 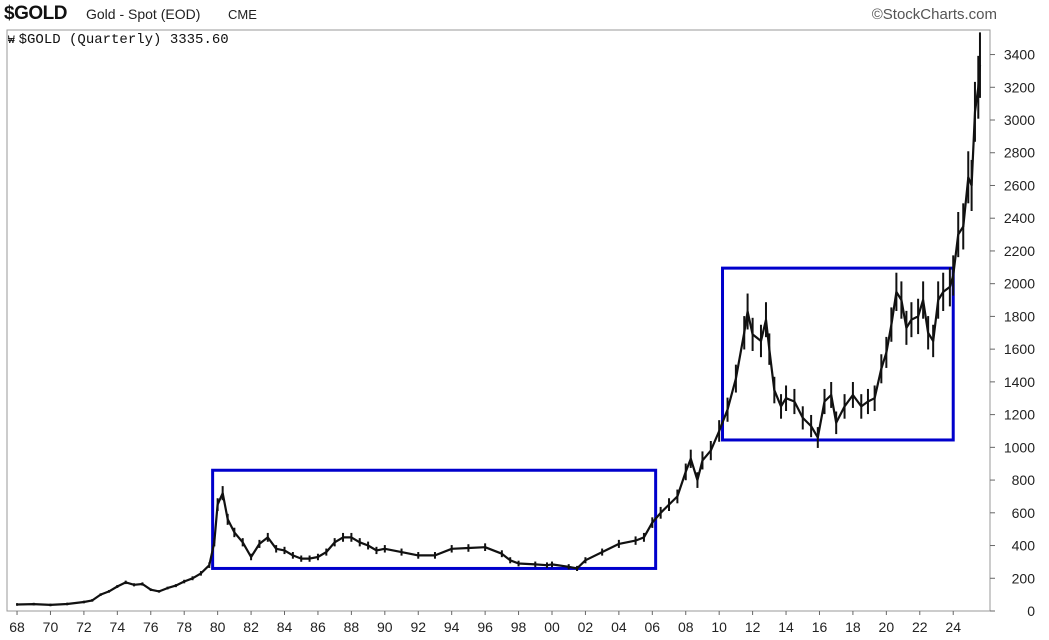 What do you see at coordinates (686, 627) in the screenshot?
I see `x-tick-label: 08` at bounding box center [686, 627].